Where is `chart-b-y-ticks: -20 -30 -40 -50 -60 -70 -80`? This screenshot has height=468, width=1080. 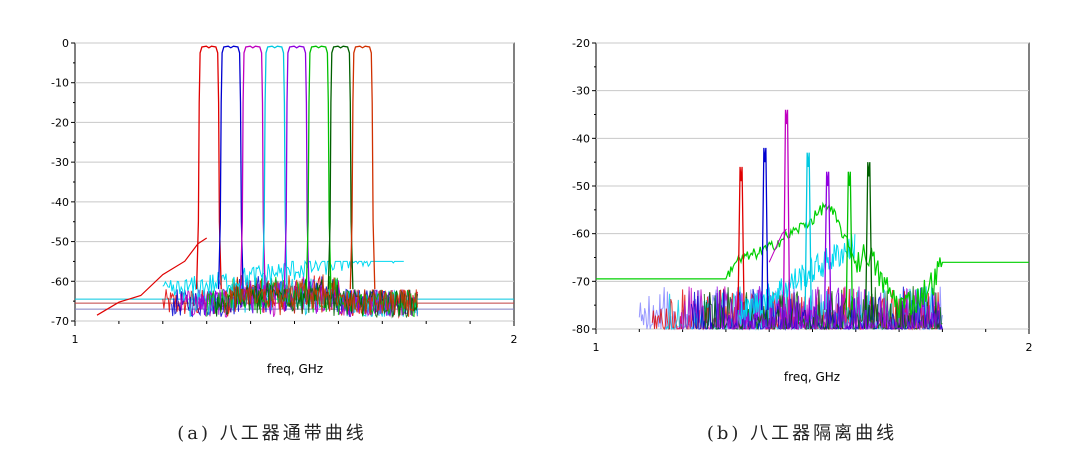 chart-b-y-ticks: -20 -30 -40 -50 -60 -70 -80 is located at coordinates (584, 186).